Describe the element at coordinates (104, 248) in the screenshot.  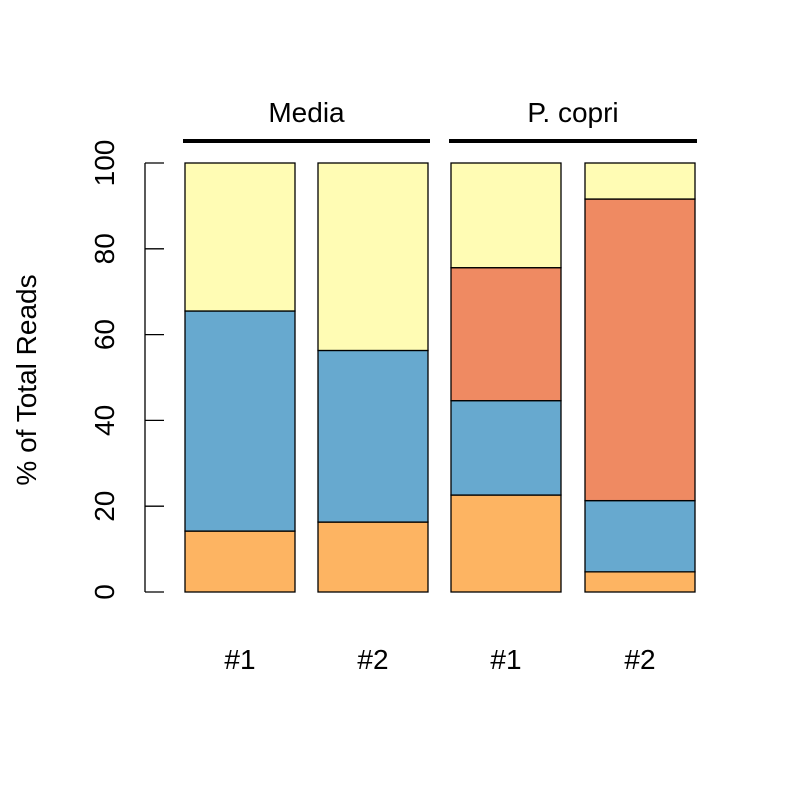
I see `y-tick-label: 80` at that location.